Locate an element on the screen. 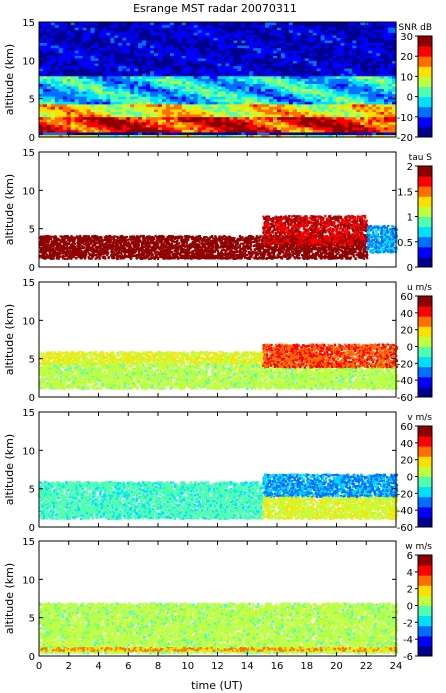  colorbar-tick-label: 20 is located at coordinates (406, 57).